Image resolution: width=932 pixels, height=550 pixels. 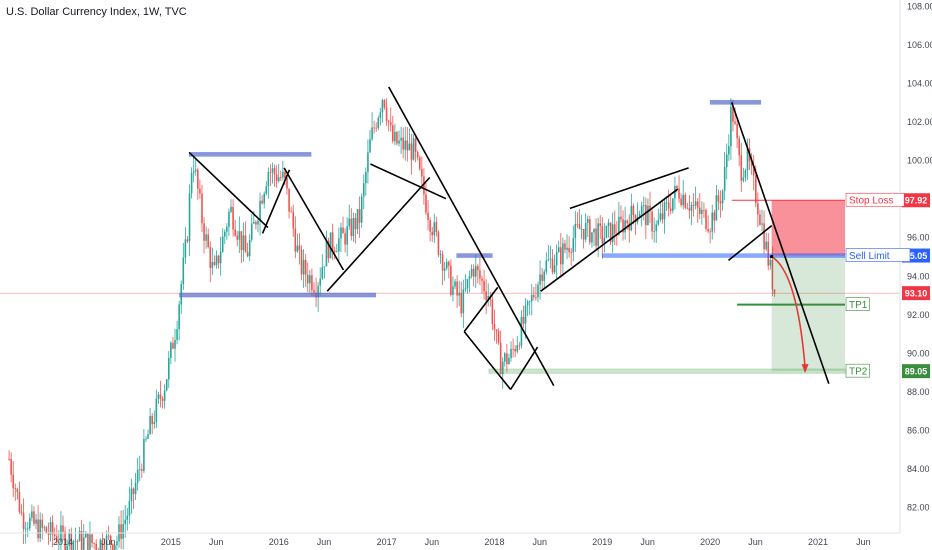 What do you see at coordinates (918, 315) in the screenshot?
I see `price-tick-label: 92.00` at bounding box center [918, 315].